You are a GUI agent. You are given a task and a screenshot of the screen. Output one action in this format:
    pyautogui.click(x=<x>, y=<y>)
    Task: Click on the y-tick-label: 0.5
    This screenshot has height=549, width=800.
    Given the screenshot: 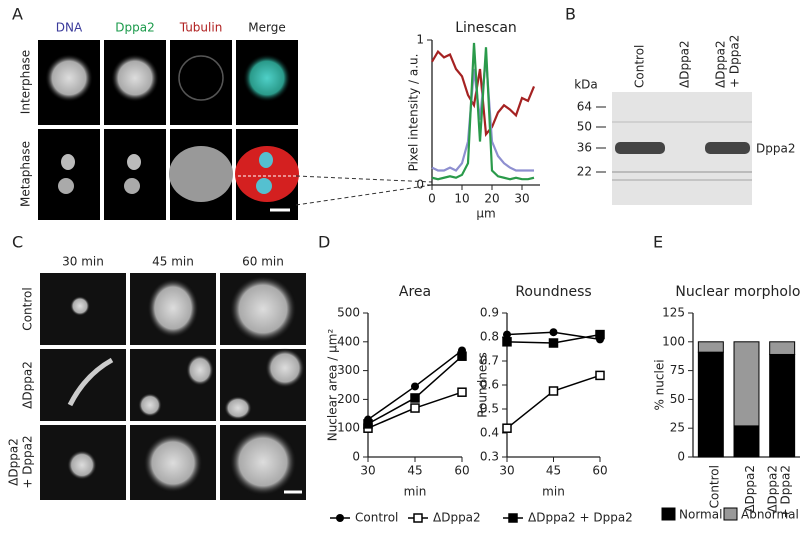 What is the action you would take?
    pyautogui.click(x=489, y=409)
    